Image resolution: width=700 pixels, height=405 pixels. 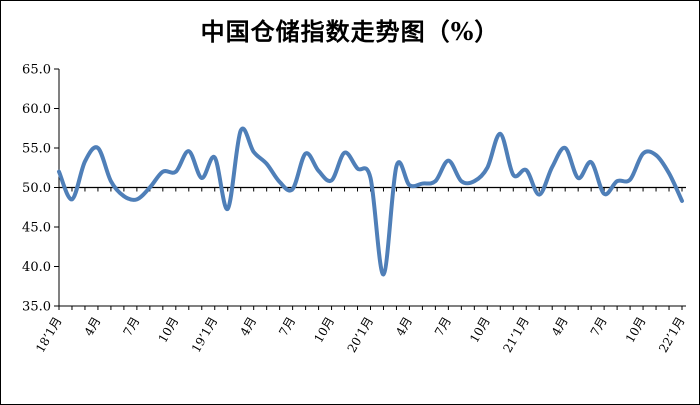 I want to click on y-tick-label: 35.0, so click(x=36, y=307).